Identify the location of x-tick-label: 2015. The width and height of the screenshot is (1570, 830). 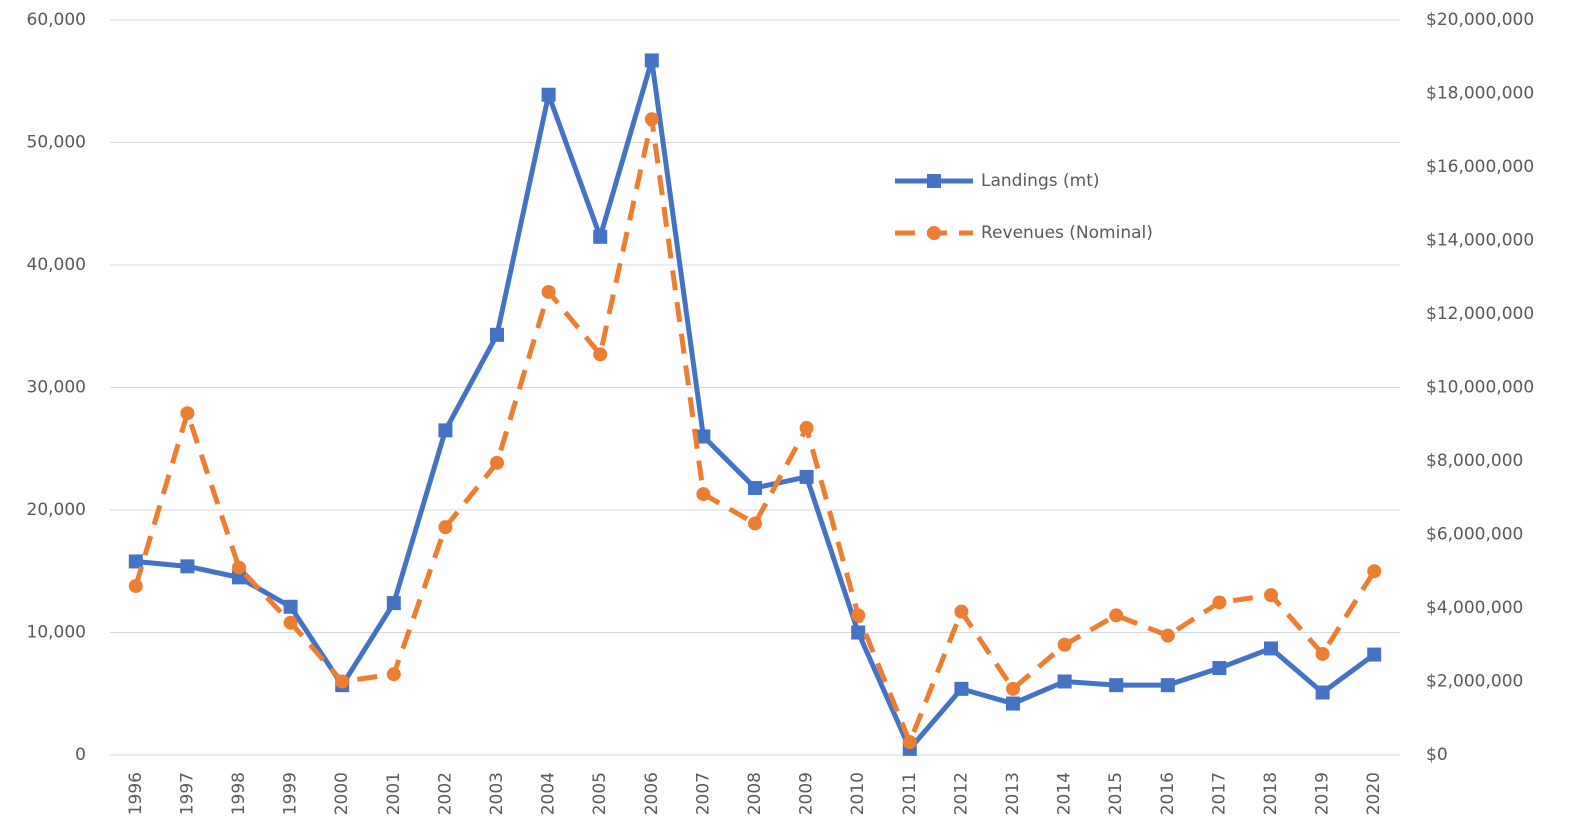
(1116, 793).